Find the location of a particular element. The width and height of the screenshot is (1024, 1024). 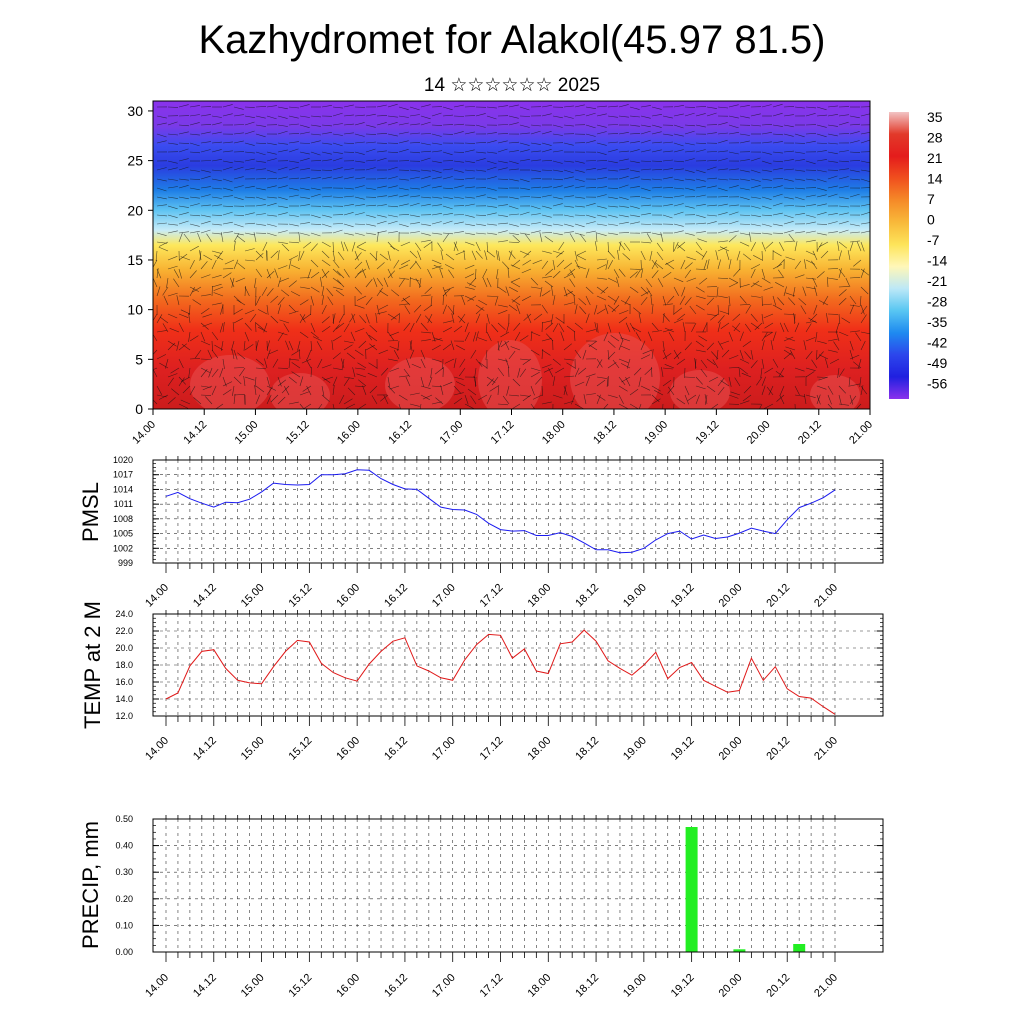

precip-bar is located at coordinates (799, 948).